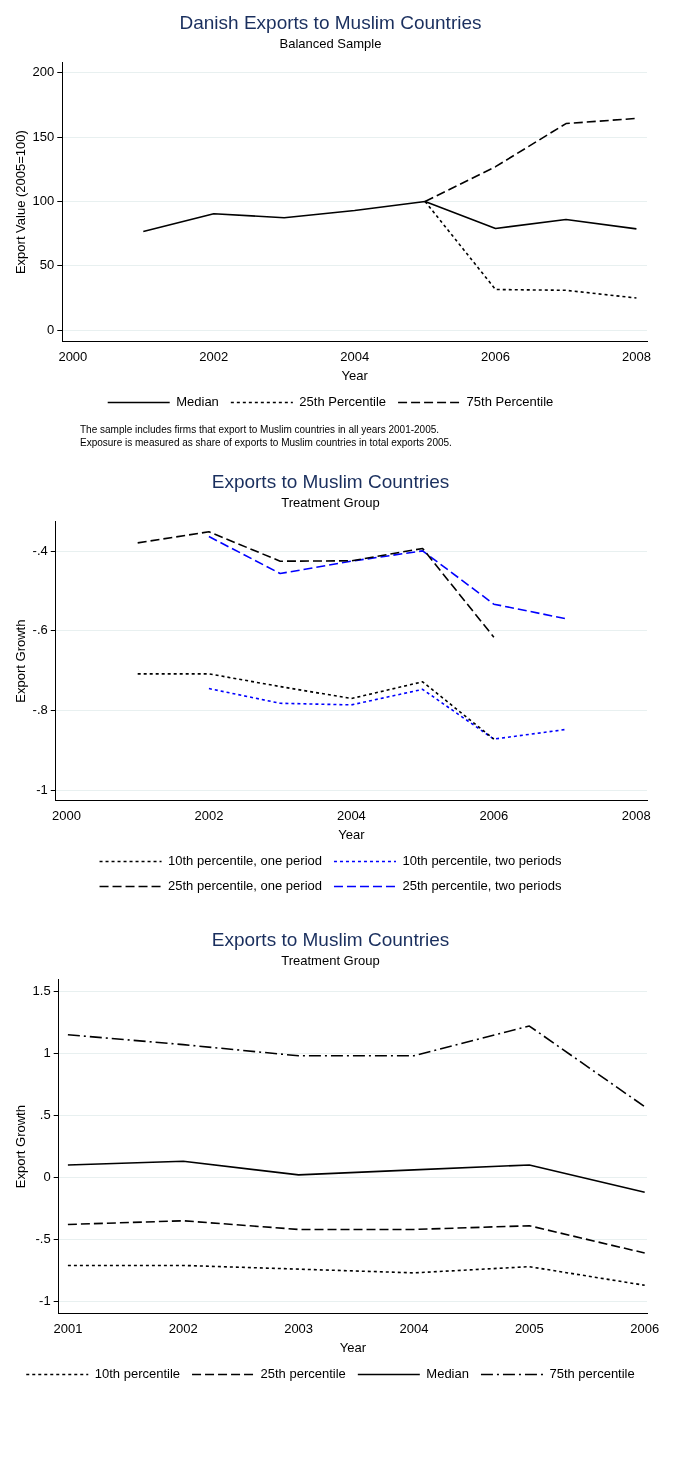 Image resolution: width=673 pixels, height=1467 pixels. I want to click on x-tick-label: 2005, so click(529, 1329).